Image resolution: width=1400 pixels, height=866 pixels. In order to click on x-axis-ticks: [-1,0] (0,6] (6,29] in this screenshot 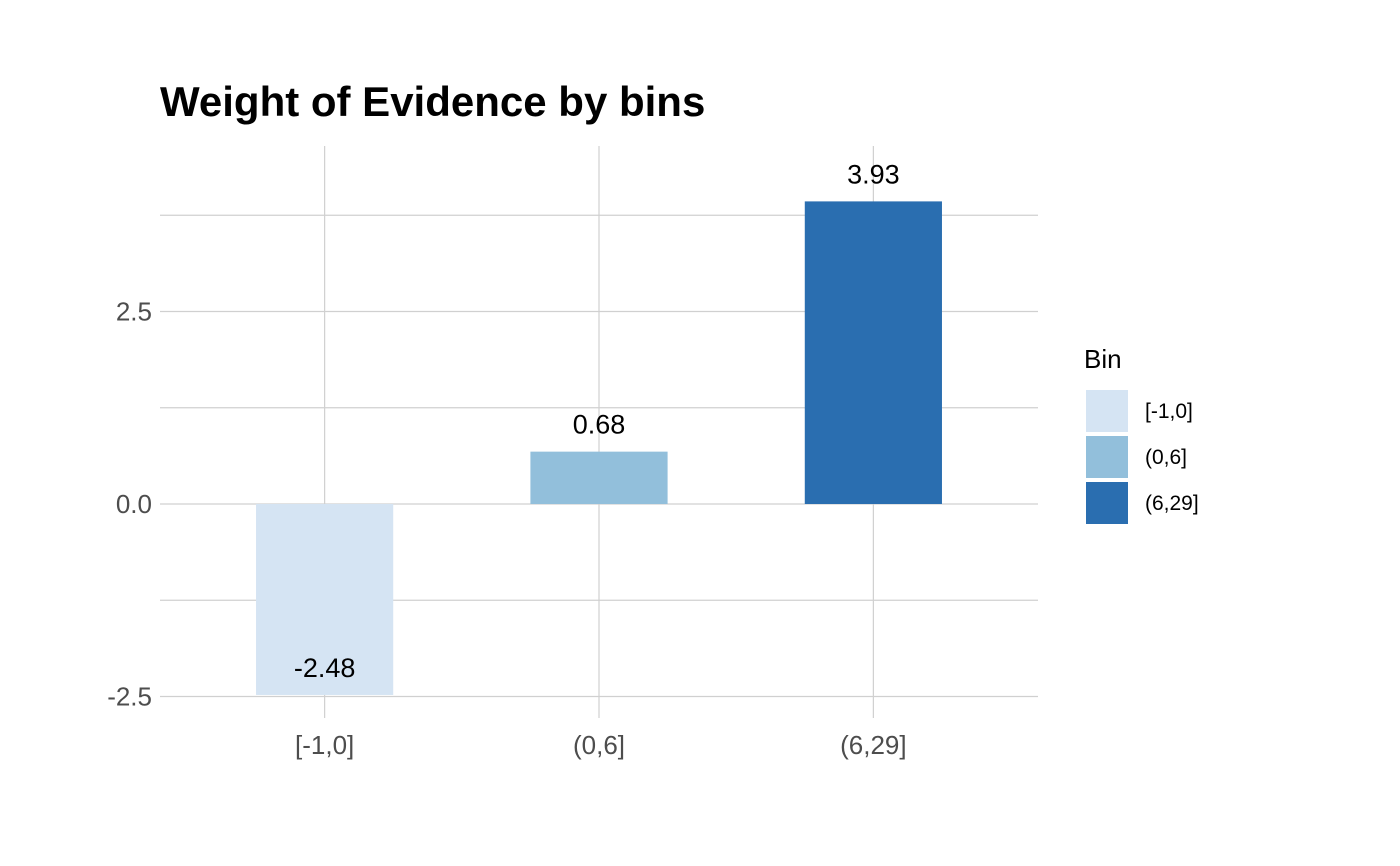, I will do `click(601, 745)`.